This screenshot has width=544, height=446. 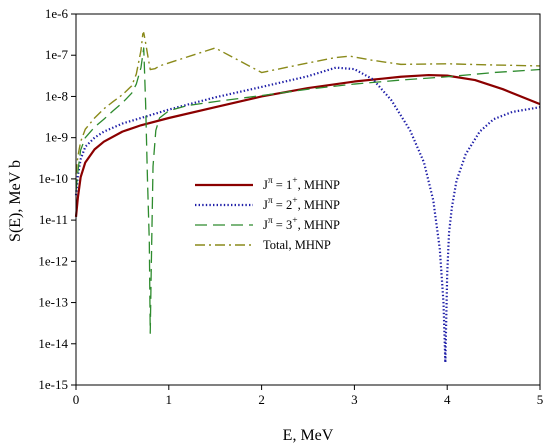 I want to click on x-tick-label: 1, so click(x=169, y=399).